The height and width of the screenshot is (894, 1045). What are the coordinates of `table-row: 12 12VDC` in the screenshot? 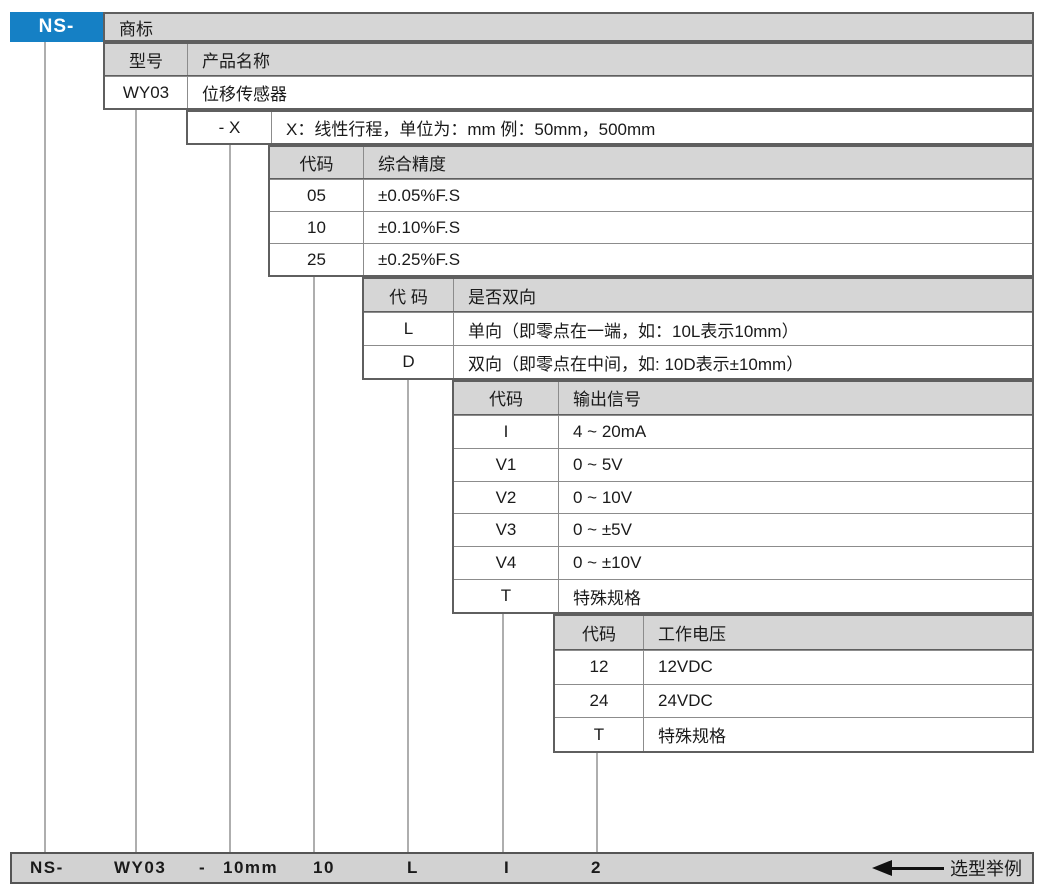 It's located at (793, 666).